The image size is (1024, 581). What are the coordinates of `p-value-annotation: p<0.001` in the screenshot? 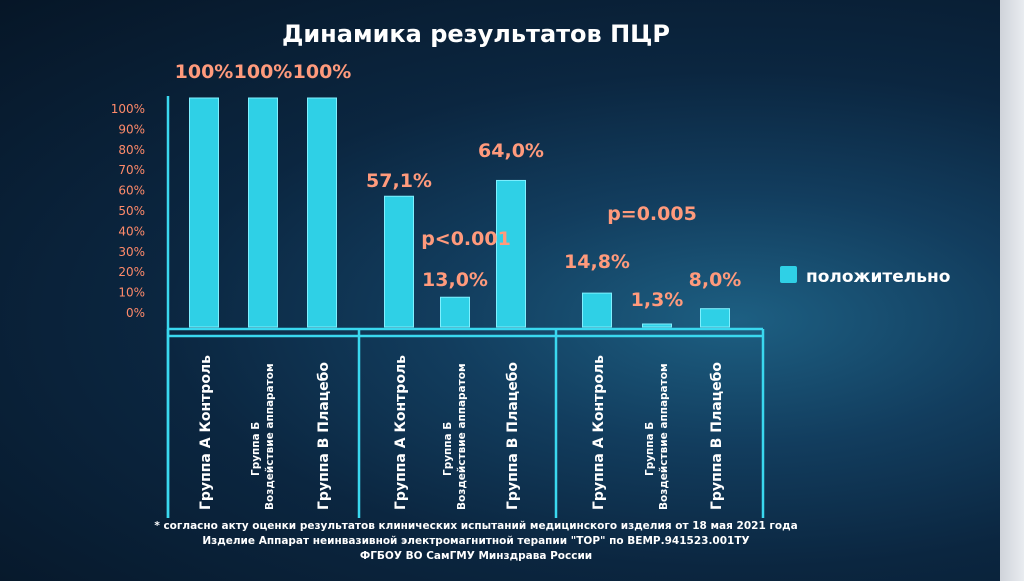 It's located at (466, 239).